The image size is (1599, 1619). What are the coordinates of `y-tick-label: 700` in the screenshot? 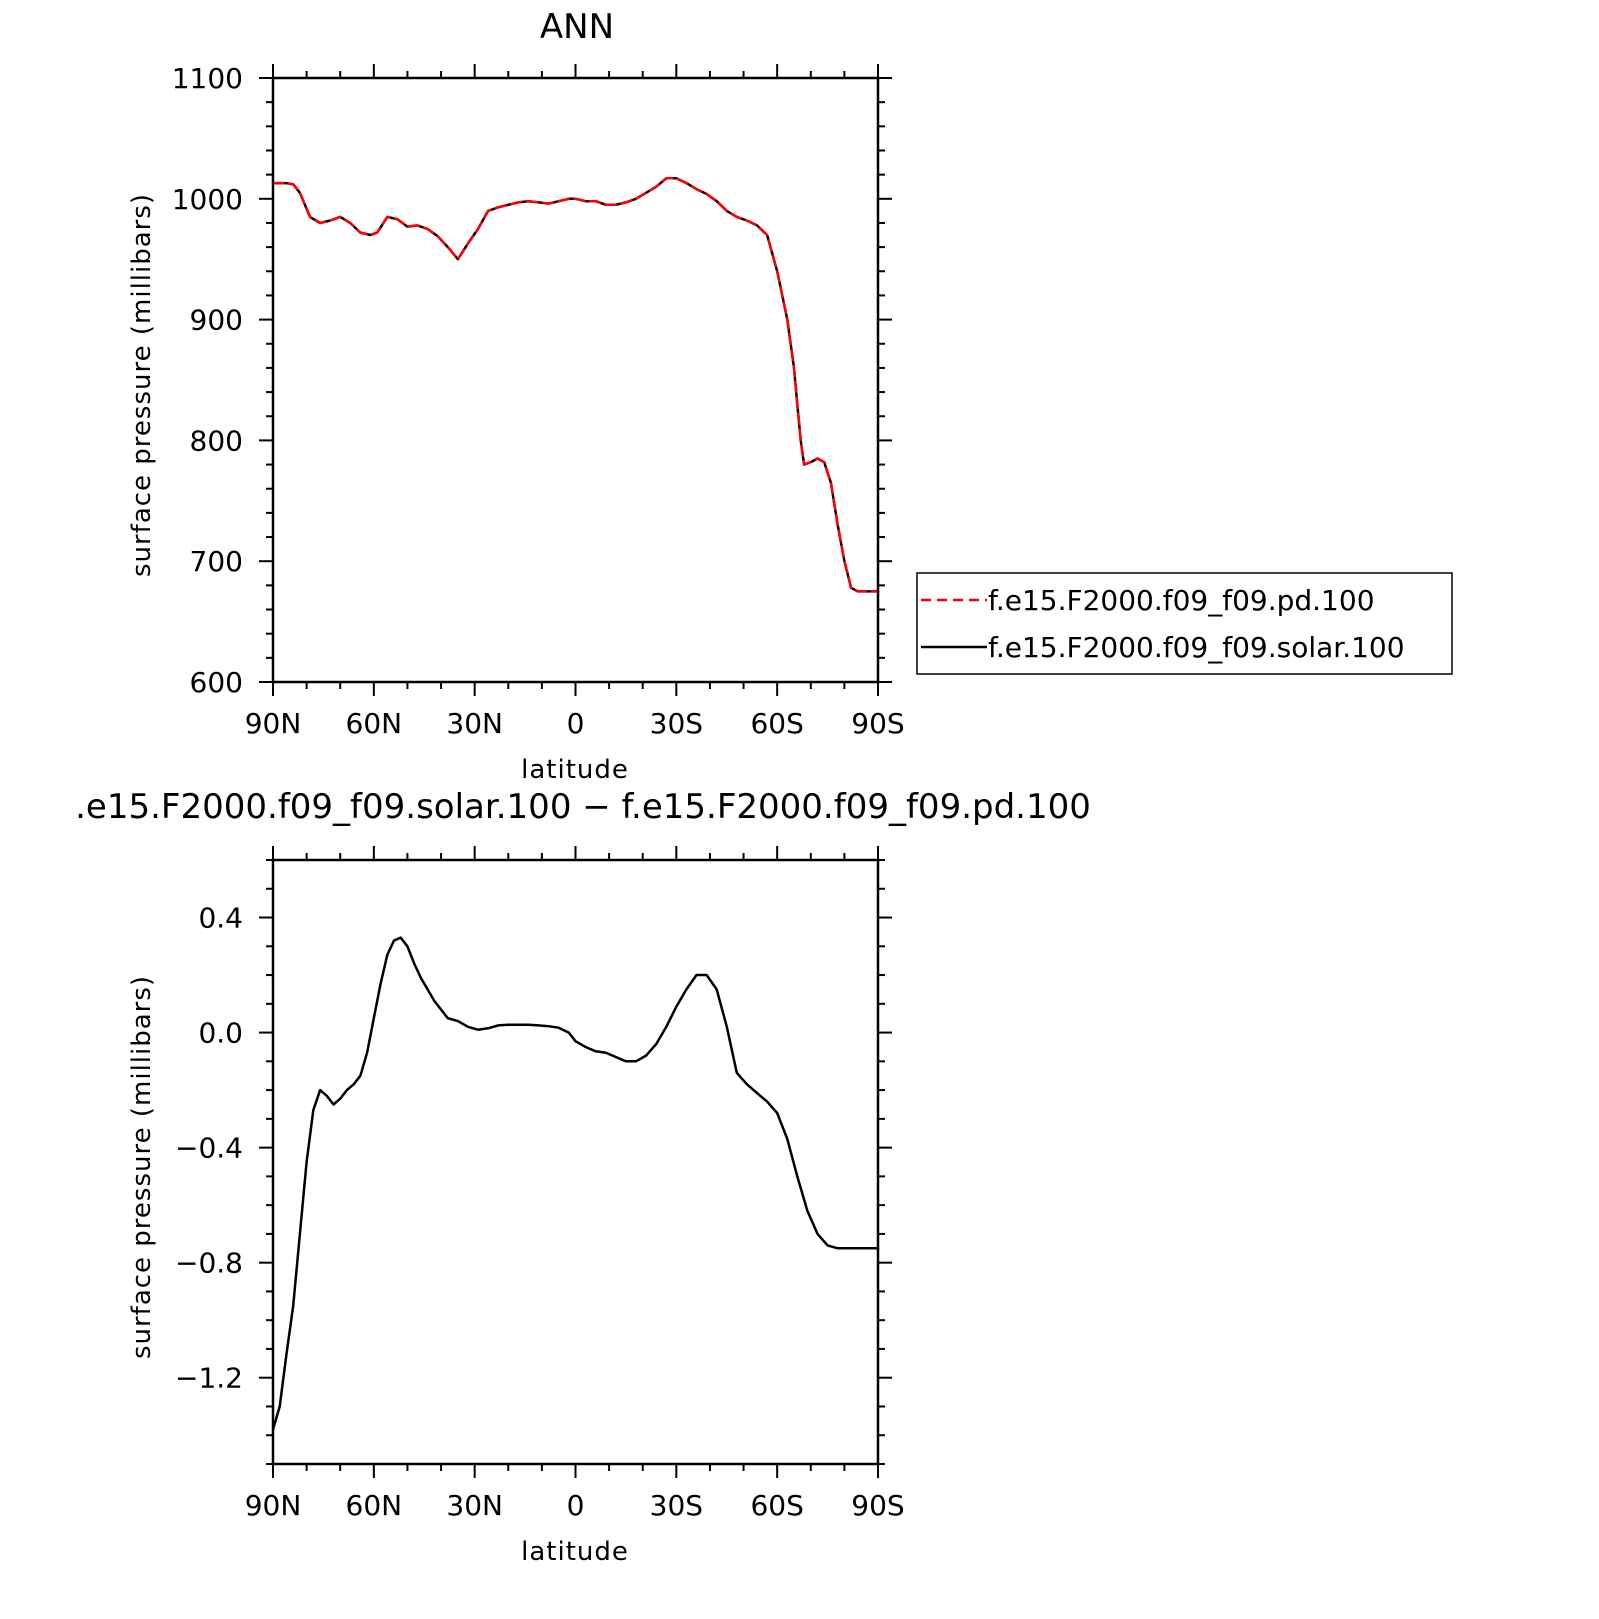 It's located at (216, 561).